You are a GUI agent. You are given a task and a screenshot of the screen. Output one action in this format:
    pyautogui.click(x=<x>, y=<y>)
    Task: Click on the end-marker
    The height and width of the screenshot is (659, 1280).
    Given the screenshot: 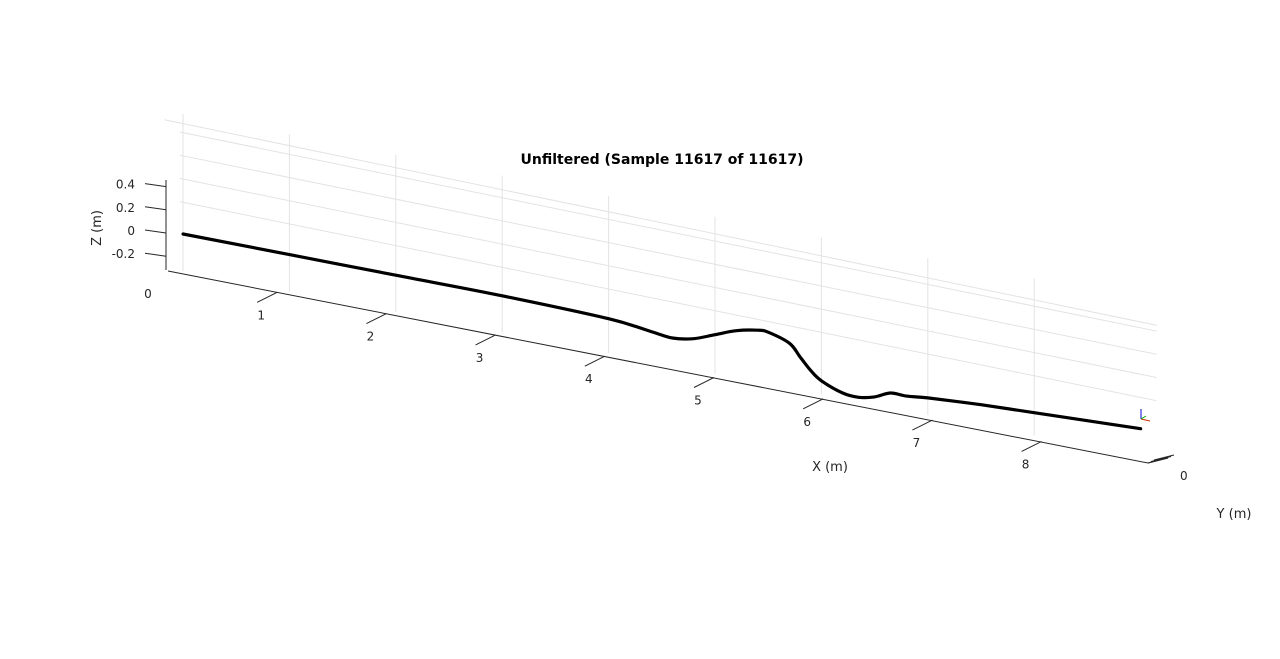 What is the action you would take?
    pyautogui.click(x=1145, y=415)
    